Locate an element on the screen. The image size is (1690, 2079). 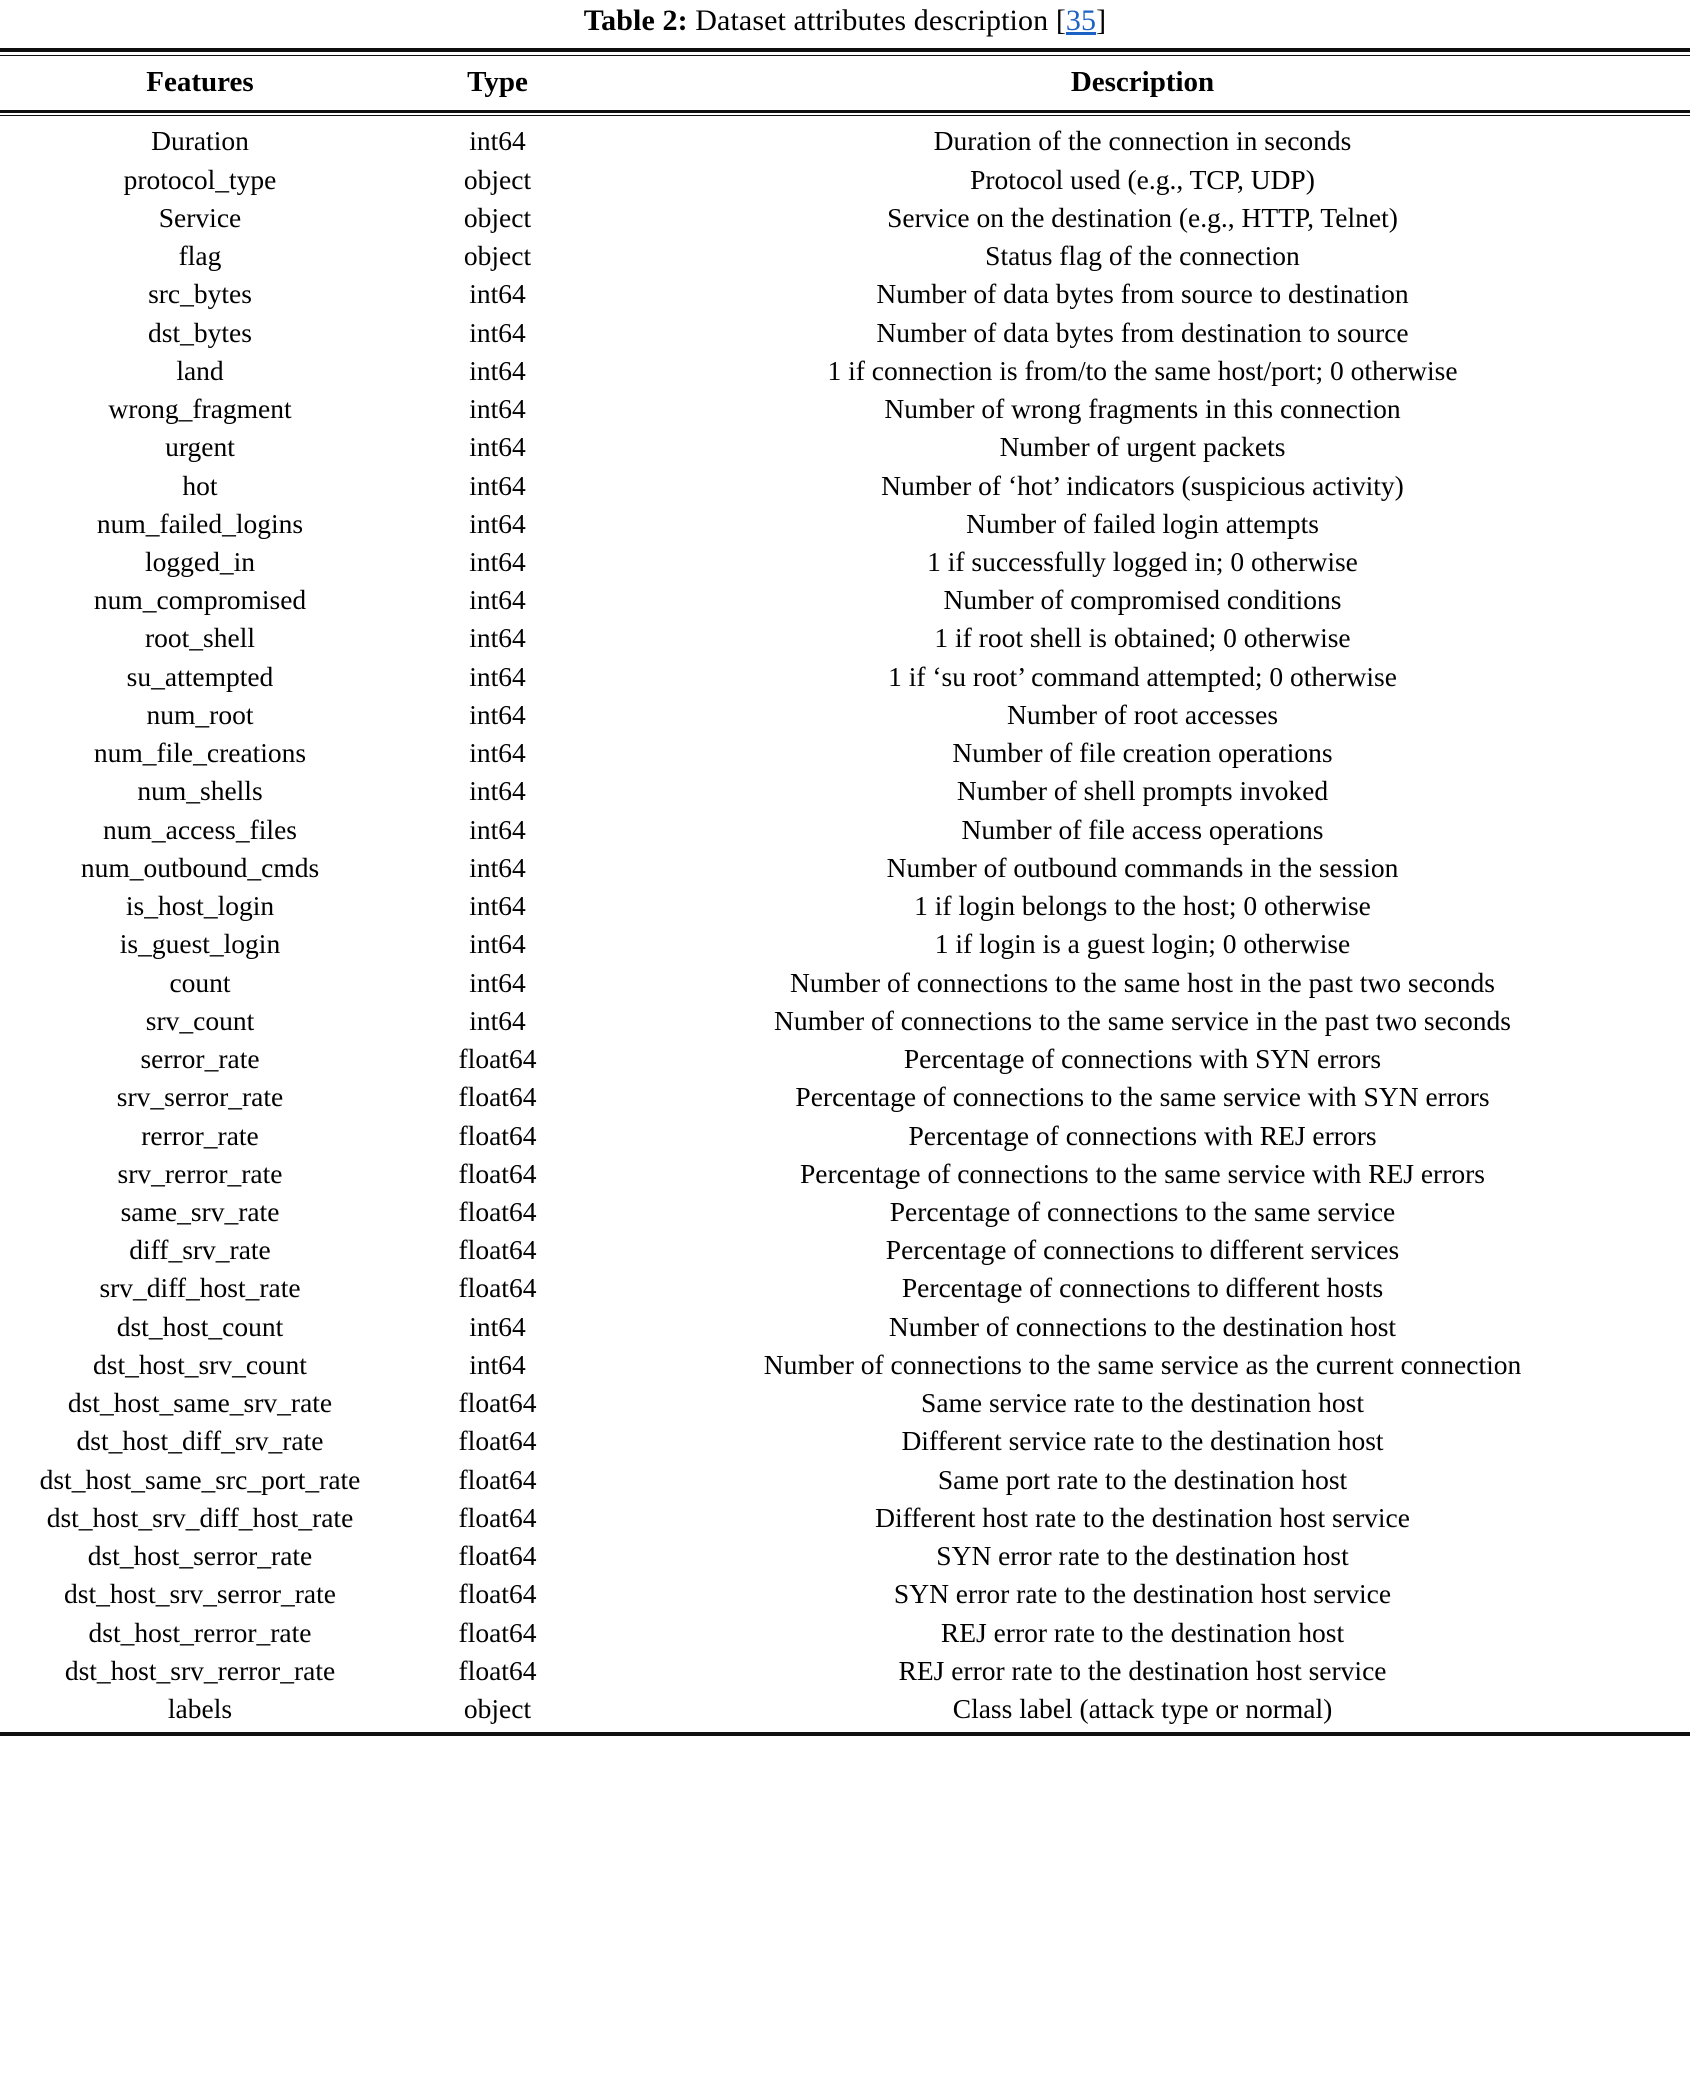
feature-cell: dst_host_count is located at coordinates (200, 1326).